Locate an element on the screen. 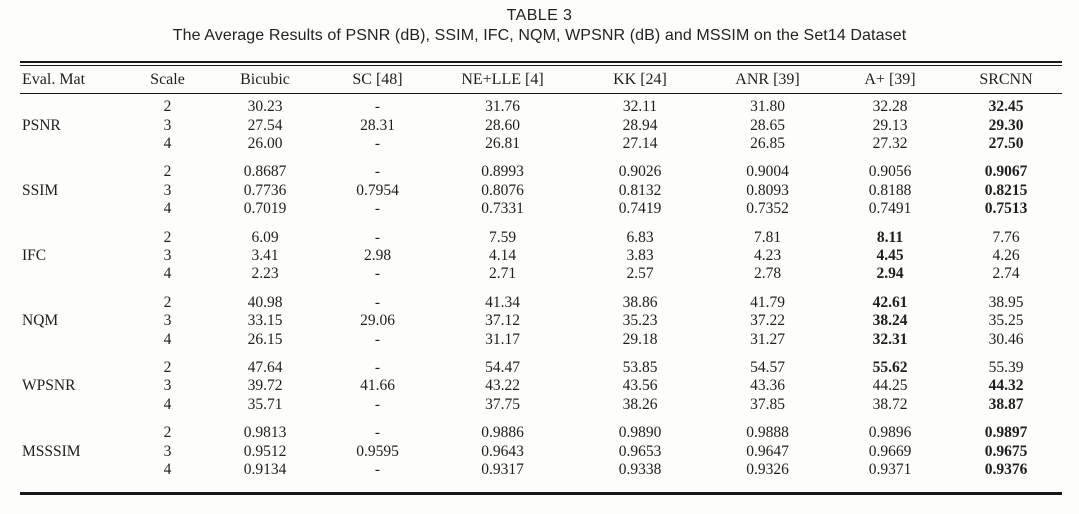 The height and width of the screenshot is (514, 1079). table-row: 2 0.8687 - 0.8993 0.9026 0.9004 0.9056 0.9067 is located at coordinates (541, 167).